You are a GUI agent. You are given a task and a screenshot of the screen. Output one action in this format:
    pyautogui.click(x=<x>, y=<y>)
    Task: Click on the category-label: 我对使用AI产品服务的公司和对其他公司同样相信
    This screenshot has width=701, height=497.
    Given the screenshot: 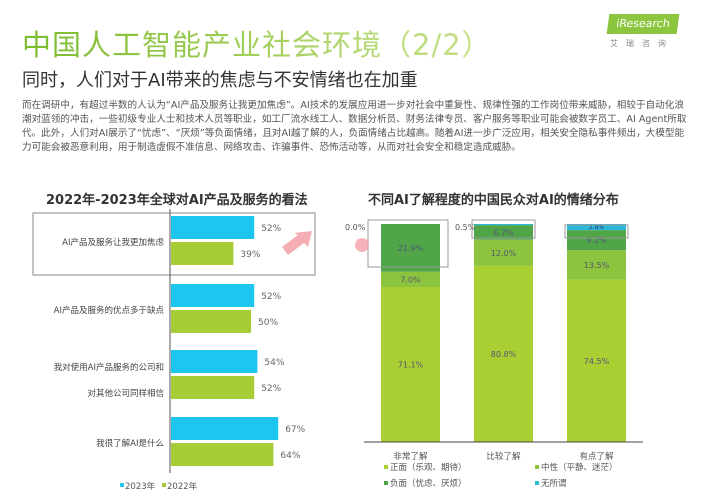 What is the action you would take?
    pyautogui.click(x=109, y=380)
    